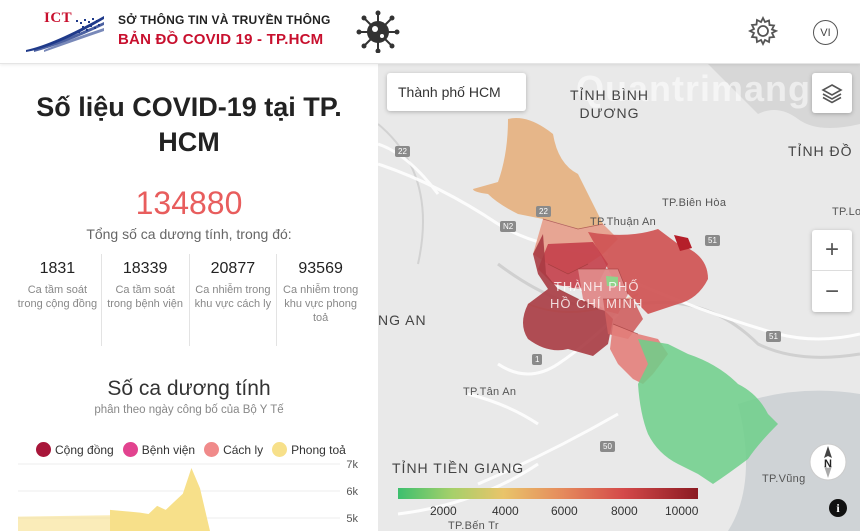  What do you see at coordinates (378, 31) in the screenshot?
I see `virus-icon` at bounding box center [378, 31].